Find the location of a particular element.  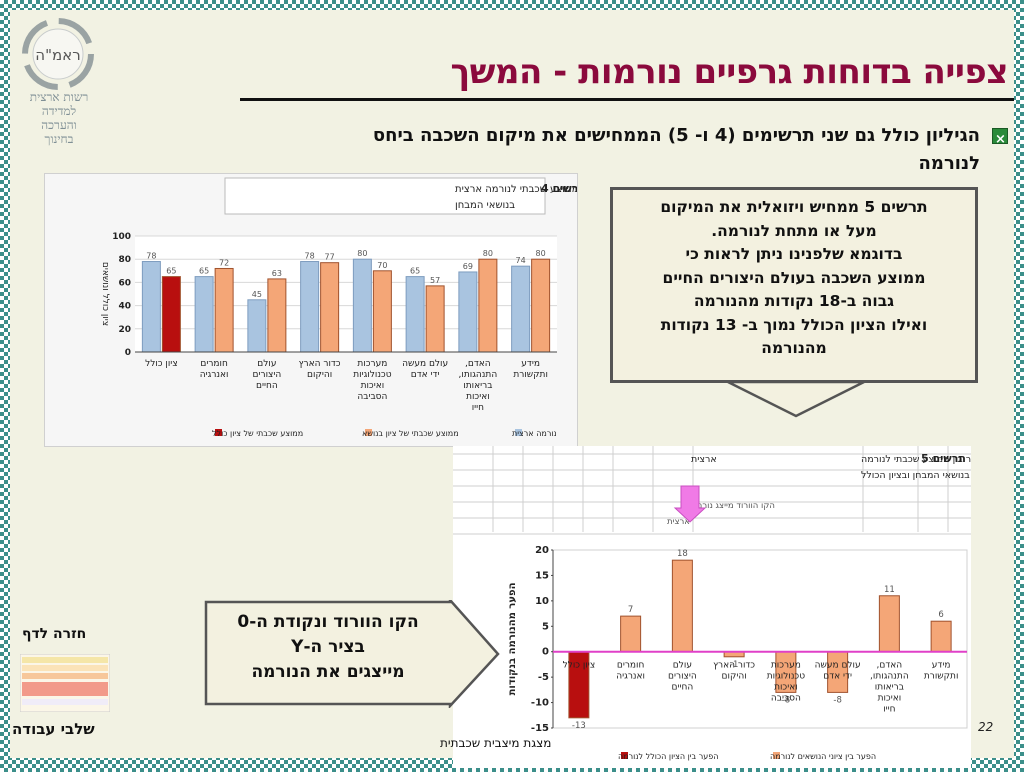

chart4-y-label: ציון כולל ונושאים is located at coordinates (105, 294).